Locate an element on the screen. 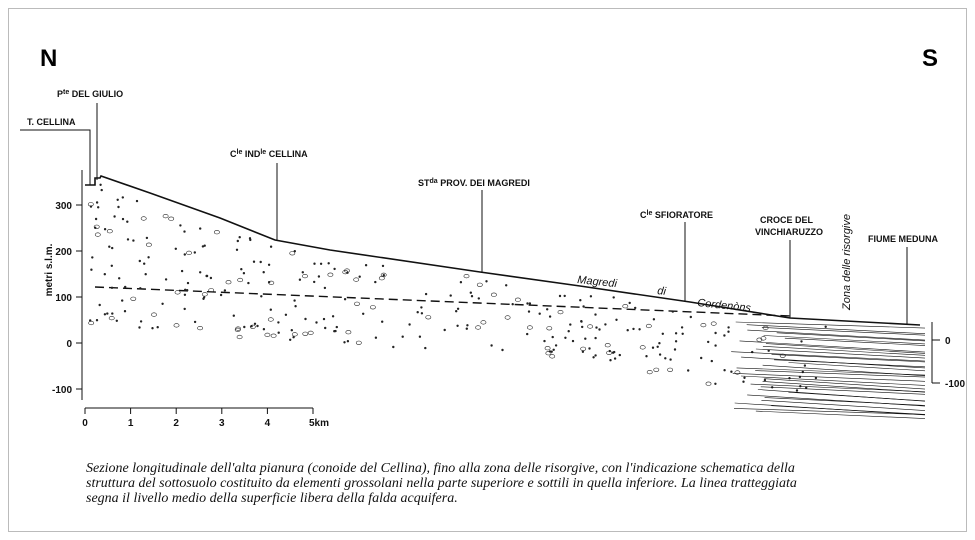 Image resolution: width=975 pixels, height=540 pixels. label-part: le is located at coordinates (650, 213).